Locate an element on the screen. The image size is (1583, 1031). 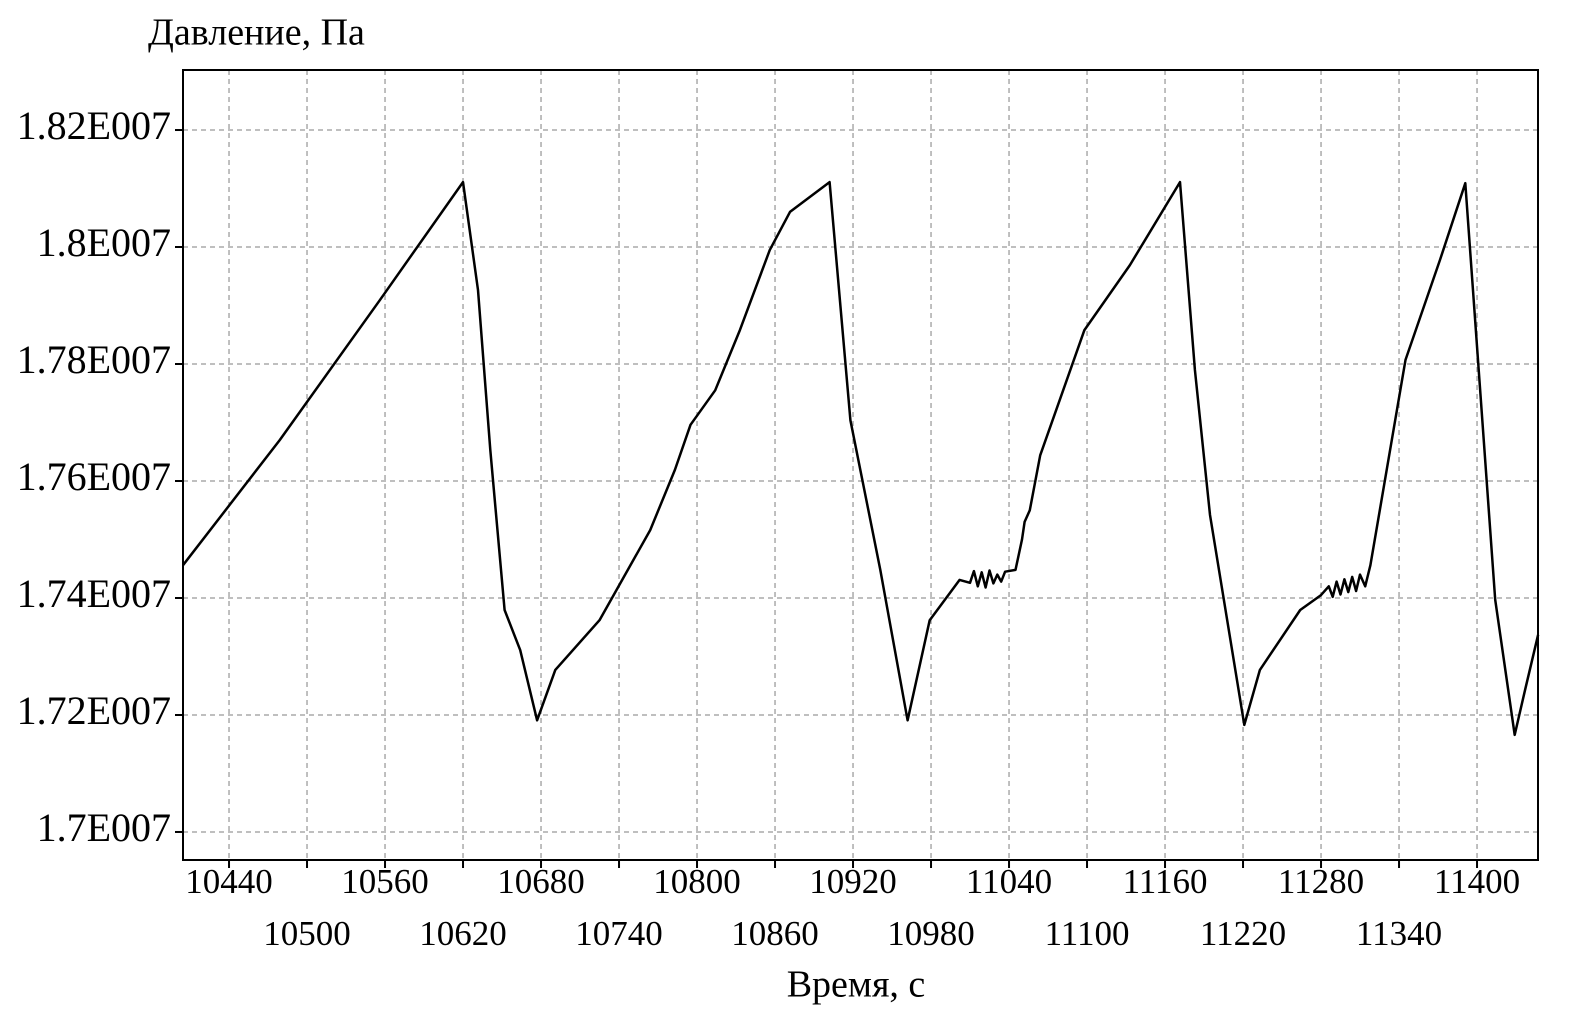
x-tick-label: 11280 is located at coordinates (1321, 881).